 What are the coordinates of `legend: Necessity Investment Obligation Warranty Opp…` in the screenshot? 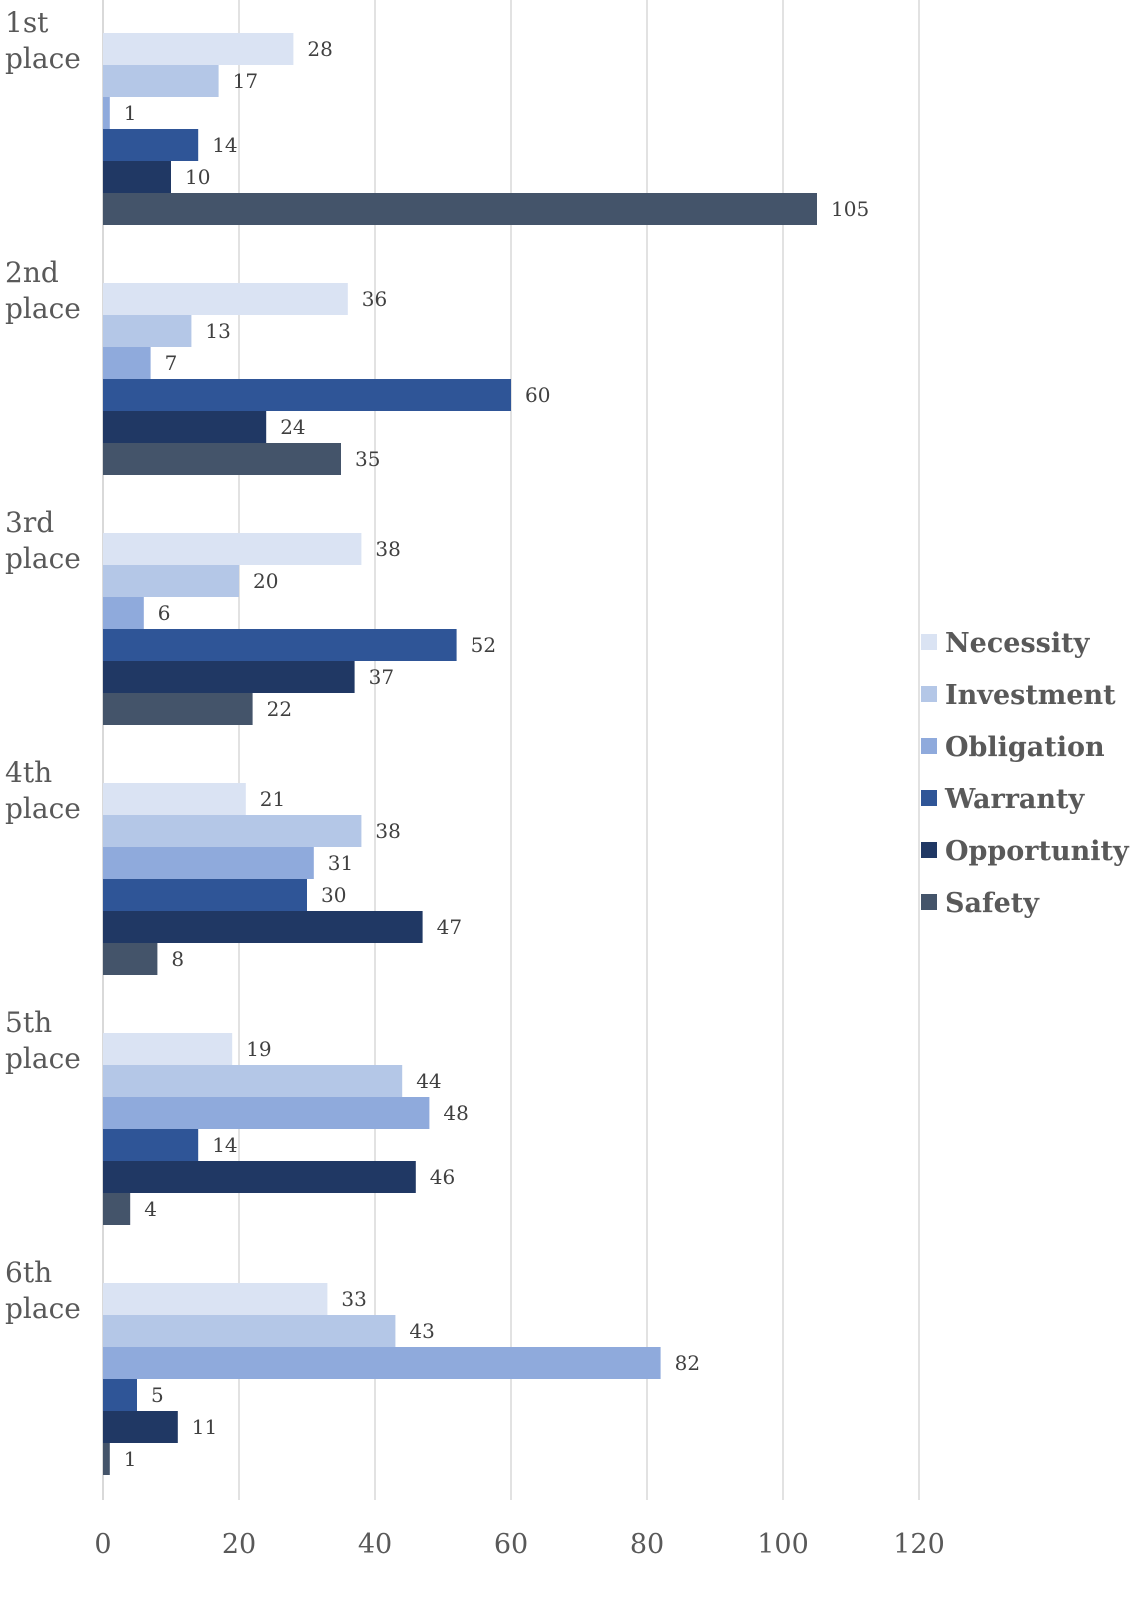 It's located at (1025, 773).